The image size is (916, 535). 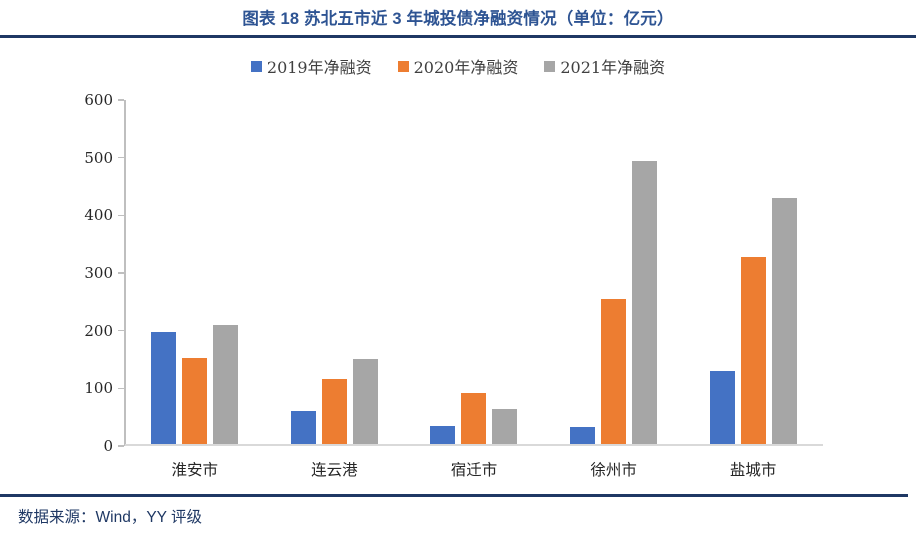 I want to click on bar-2020年净融资-宿迁市, so click(x=474, y=418).